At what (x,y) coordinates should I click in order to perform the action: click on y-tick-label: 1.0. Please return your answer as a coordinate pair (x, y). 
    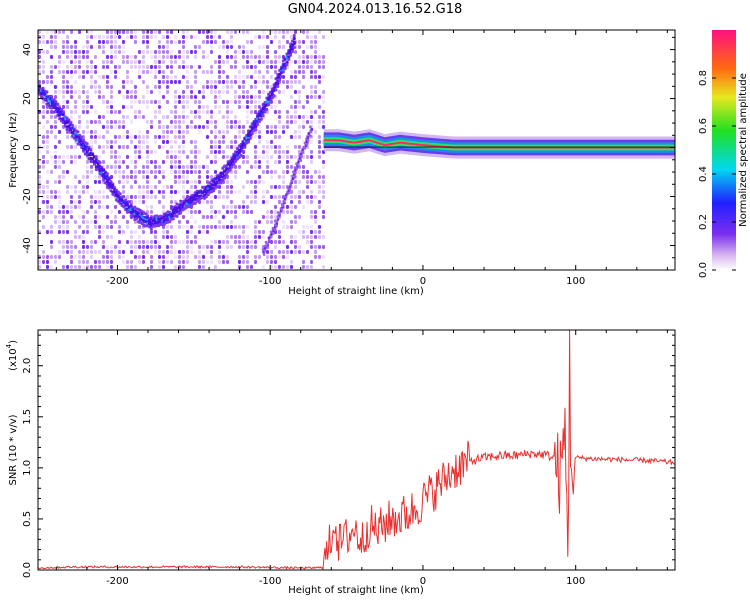
    Looking at the image, I should click on (27, 468).